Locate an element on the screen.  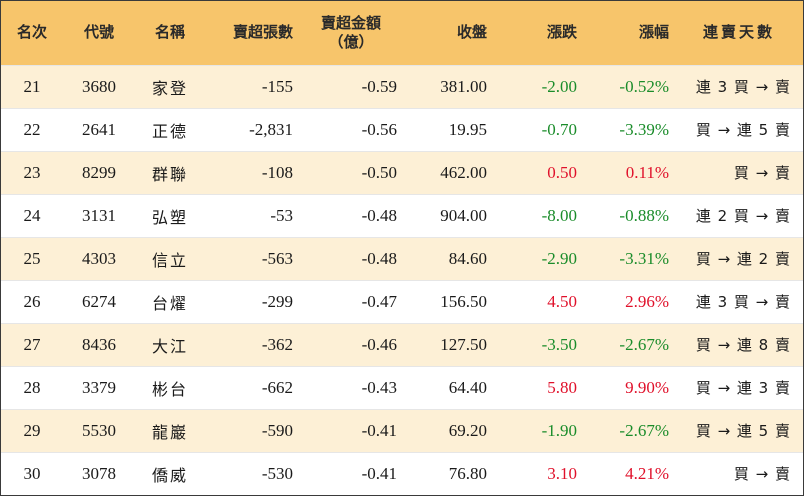
cell-net-sell-lots: -590 is located at coordinates (277, 430).